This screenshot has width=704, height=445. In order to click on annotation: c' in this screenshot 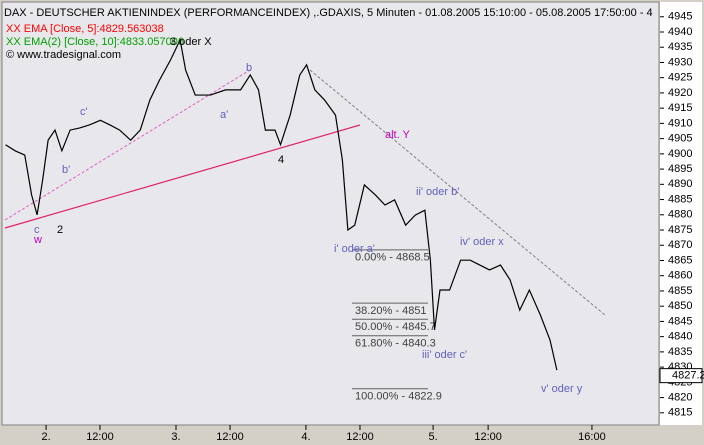, I will do `click(84, 112)`.